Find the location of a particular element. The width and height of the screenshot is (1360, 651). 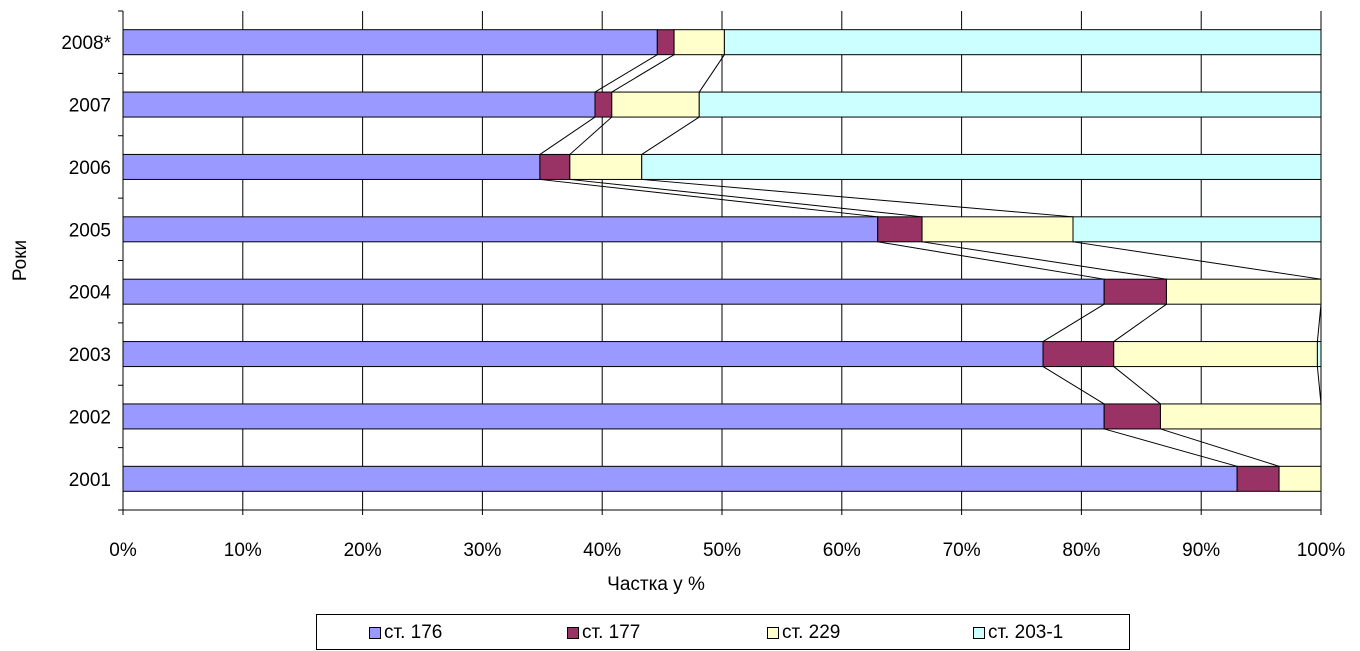

x-tick-label: 0% is located at coordinates (123, 550).